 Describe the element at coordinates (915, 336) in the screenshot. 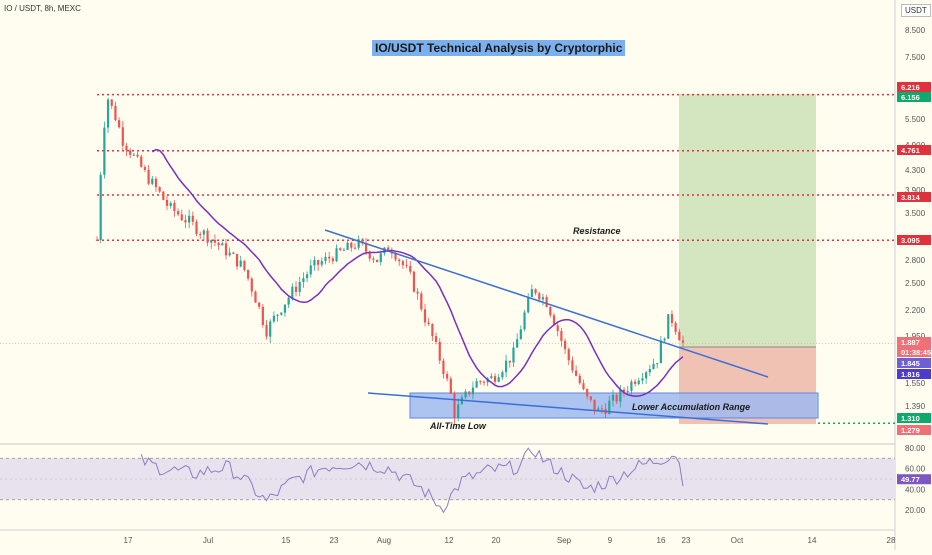

I see `y-tick-label: 1.950` at that location.